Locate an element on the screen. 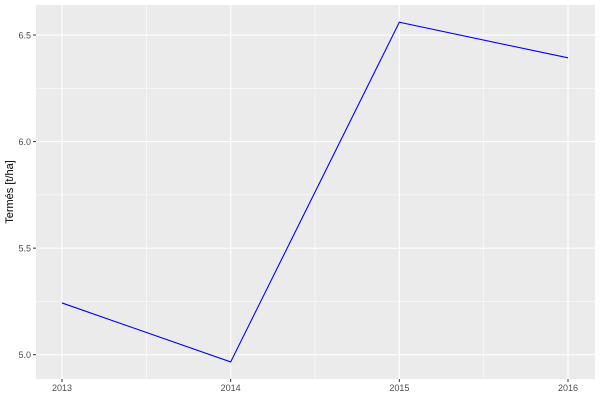  y-tick-label: 5.0 is located at coordinates (24, 355).